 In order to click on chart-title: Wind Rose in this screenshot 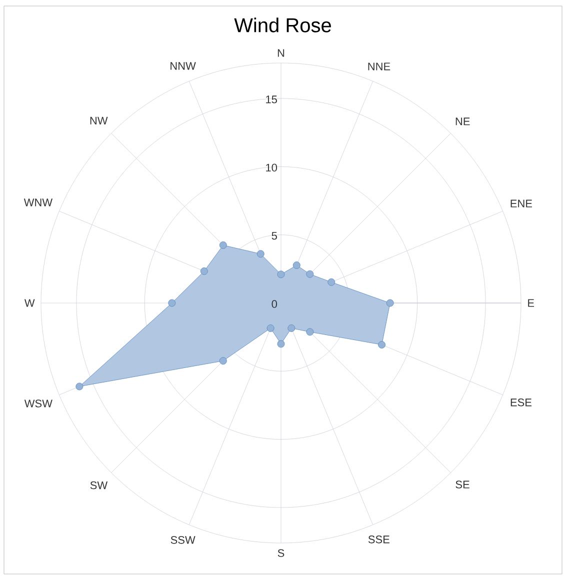, I will do `click(282, 25)`.